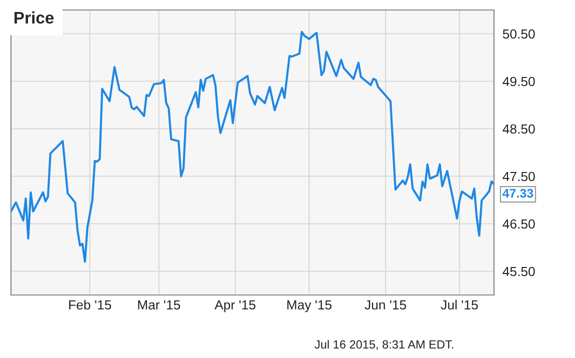  What do you see at coordinates (518, 271) in the screenshot?
I see `y-tick-label: 45.50` at bounding box center [518, 271].